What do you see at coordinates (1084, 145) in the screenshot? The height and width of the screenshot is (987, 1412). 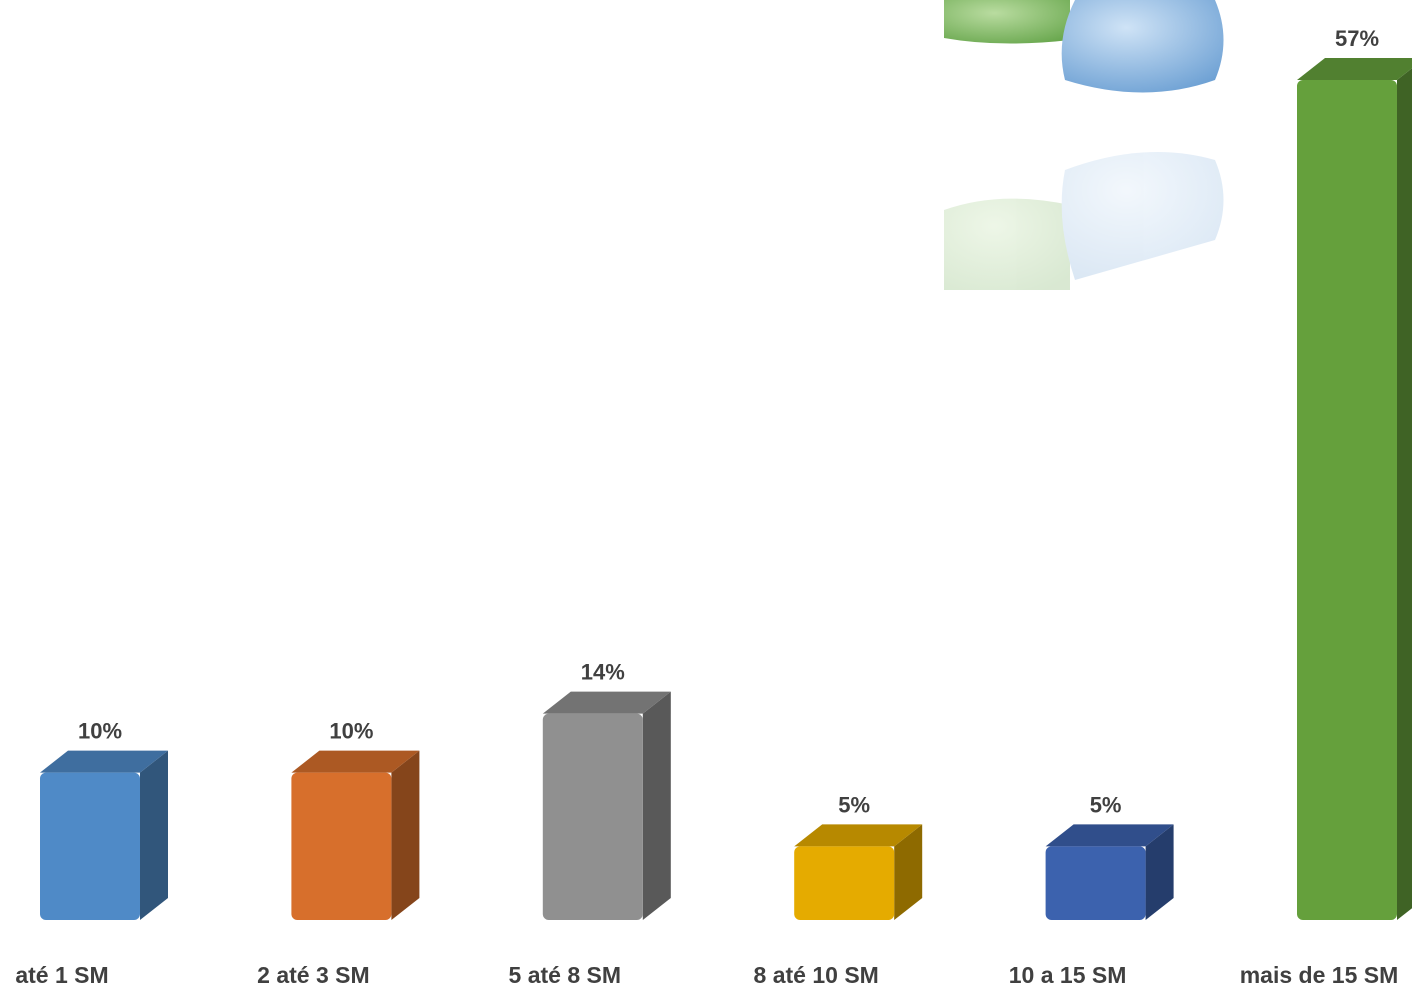 I see `people-icon` at bounding box center [1084, 145].